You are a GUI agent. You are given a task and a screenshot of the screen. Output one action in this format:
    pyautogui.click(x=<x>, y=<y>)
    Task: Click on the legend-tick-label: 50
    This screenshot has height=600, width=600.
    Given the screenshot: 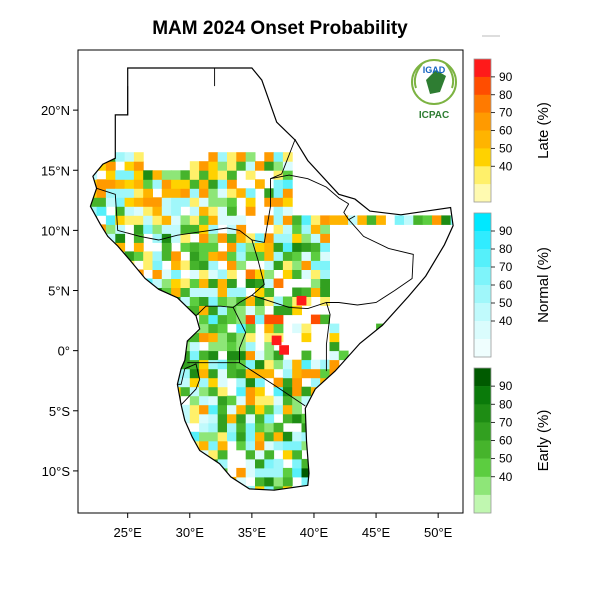 What is the action you would take?
    pyautogui.click(x=506, y=459)
    